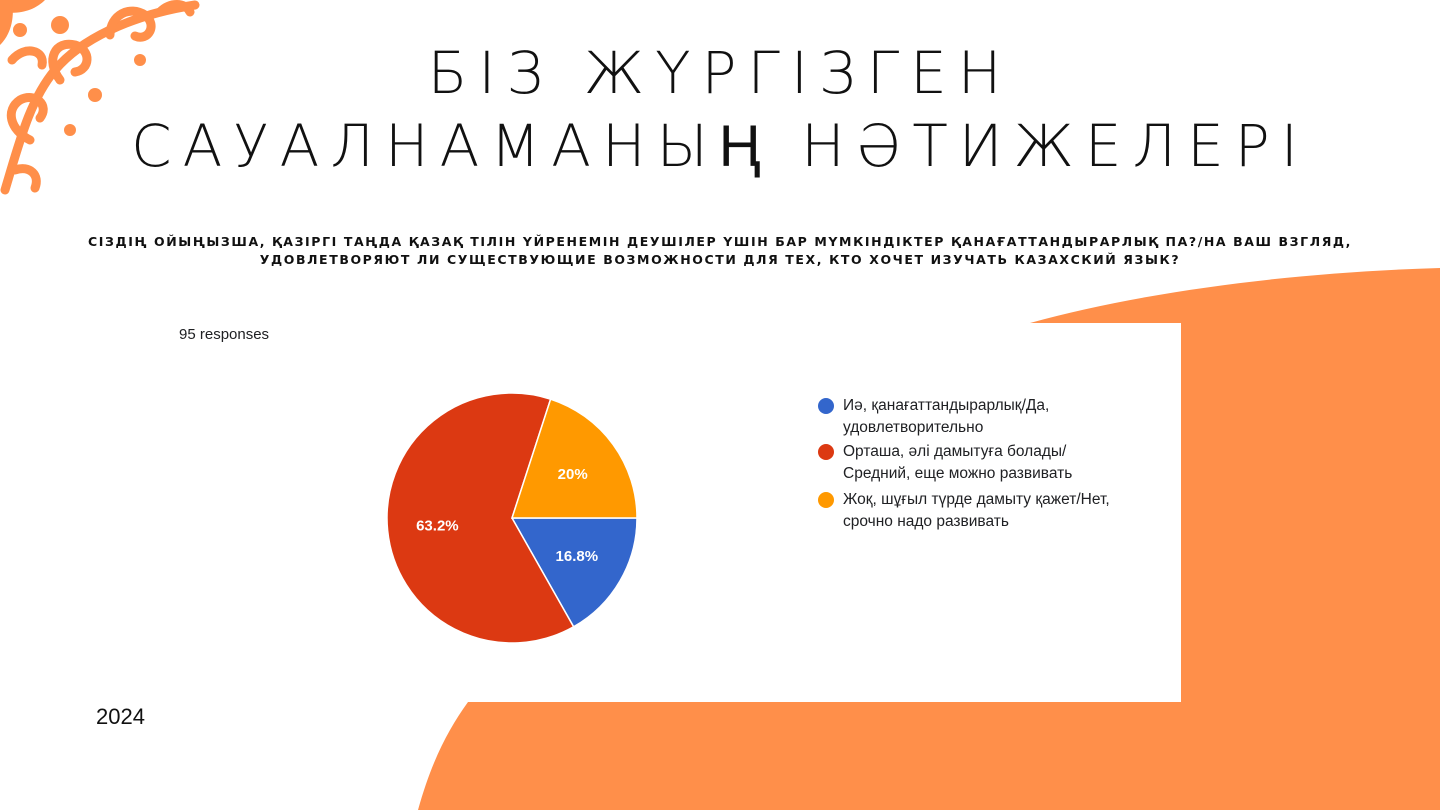 The image size is (1440, 810). Describe the element at coordinates (720, 73) in the screenshot. I see `slide-title-line-1: БІЗ ЖҮРГІЗГЕН` at that location.